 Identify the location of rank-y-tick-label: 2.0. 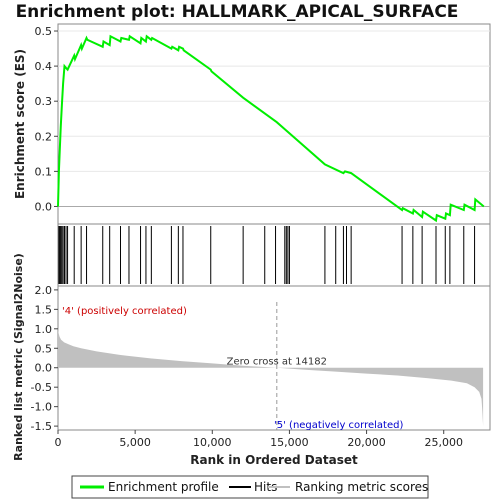
(44, 290).